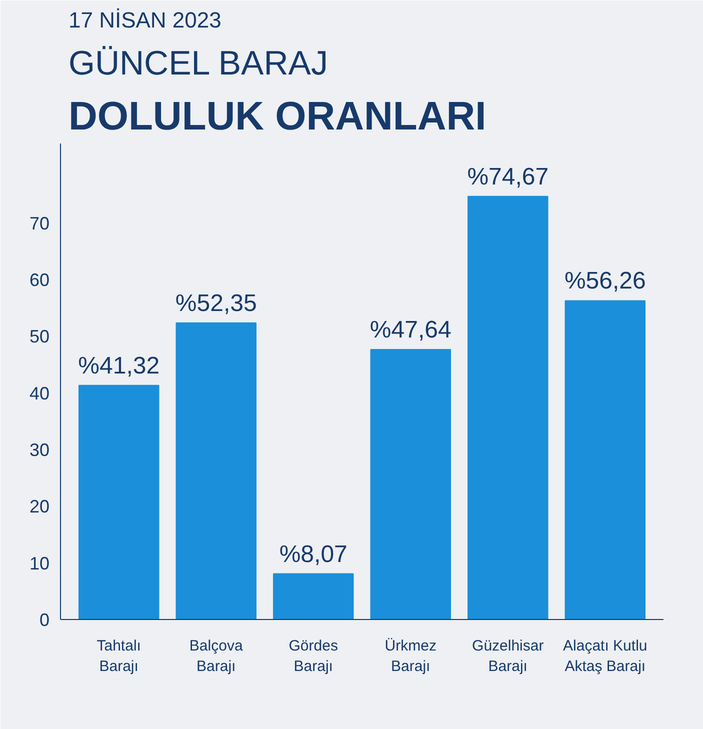  I want to click on y-tick-label: 30, so click(39, 450).